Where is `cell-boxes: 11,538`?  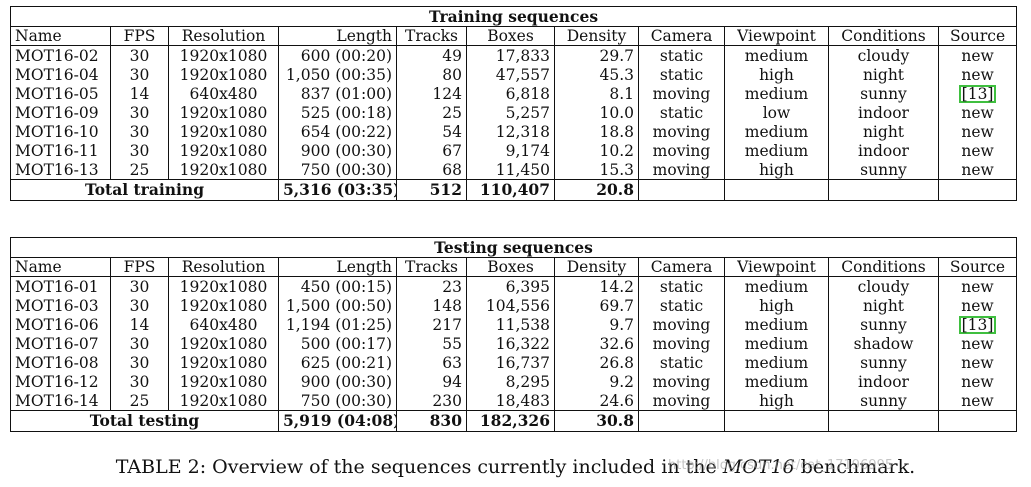
cell-boxes: 11,538 is located at coordinates (510, 324).